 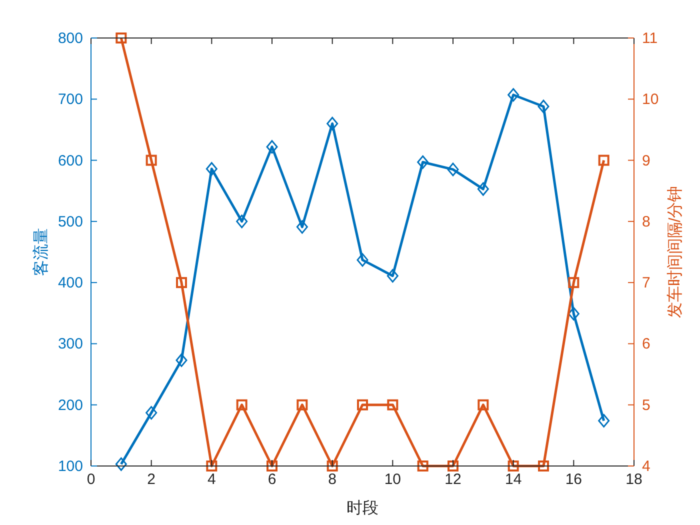 I want to click on y-axis-title: 客流量, so click(x=41, y=252).